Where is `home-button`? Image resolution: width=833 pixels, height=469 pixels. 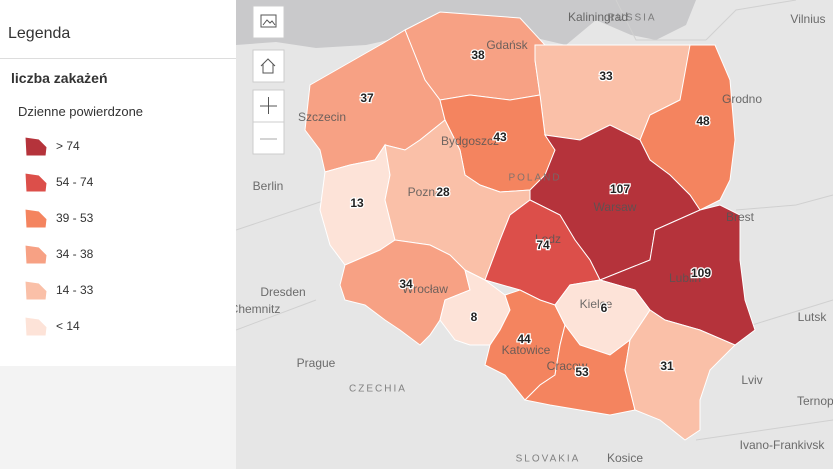
home-button is located at coordinates (268, 66).